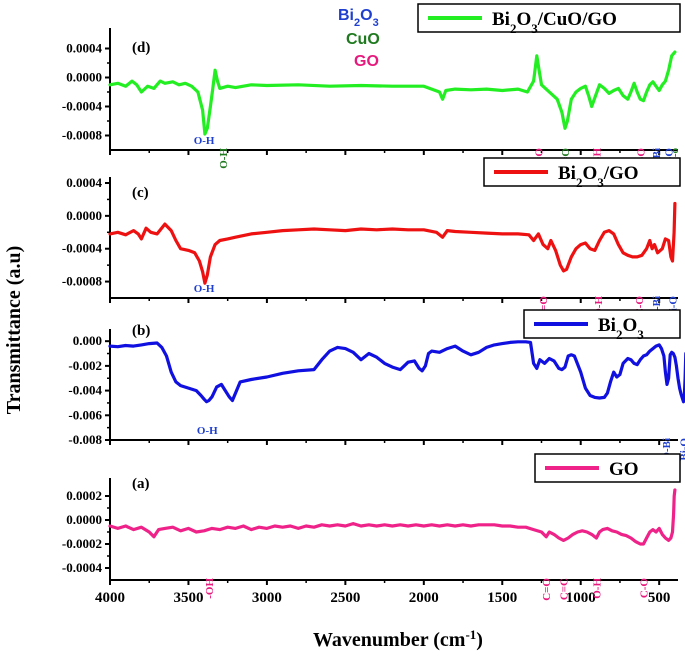 The width and height of the screenshot is (685, 656). I want to click on x-tick-label: 1000, so click(581, 598).